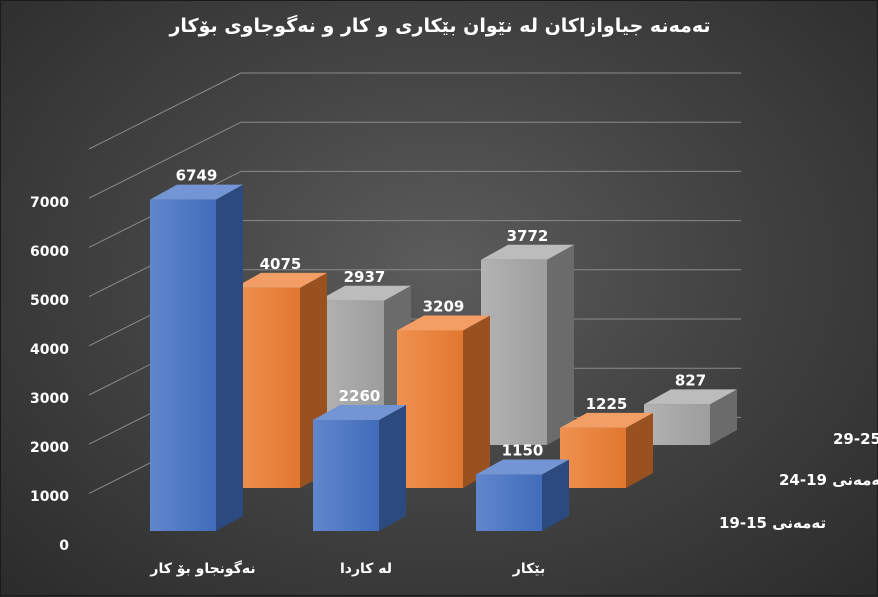 The image size is (878, 597). Describe the element at coordinates (828, 480) in the screenshot. I see `series-label: تەمەنی 19-24` at that location.